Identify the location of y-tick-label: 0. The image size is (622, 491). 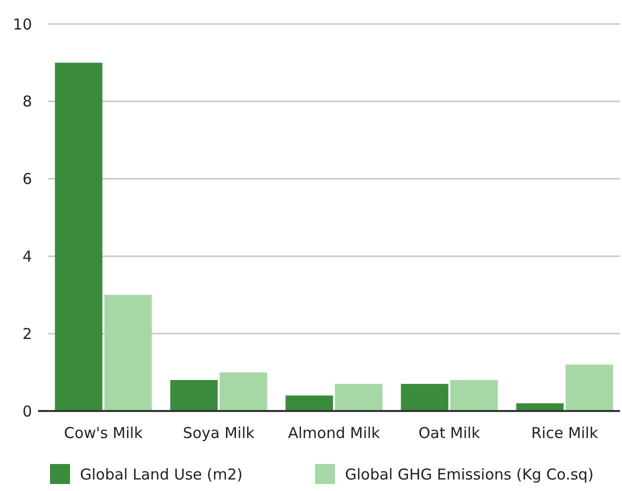
(27, 411).